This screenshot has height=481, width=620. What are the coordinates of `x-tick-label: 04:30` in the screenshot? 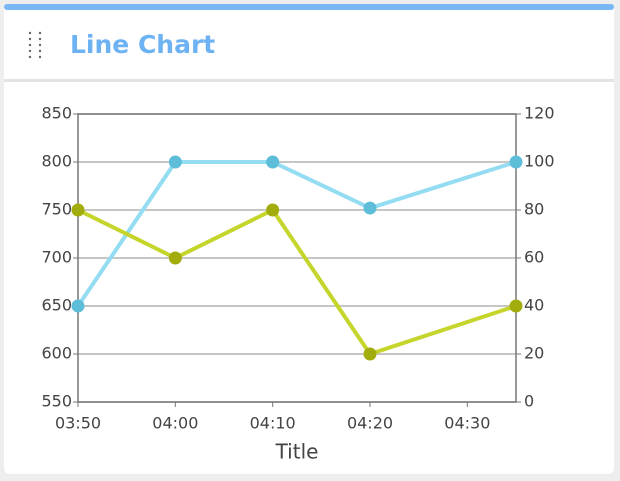 It's located at (467, 423).